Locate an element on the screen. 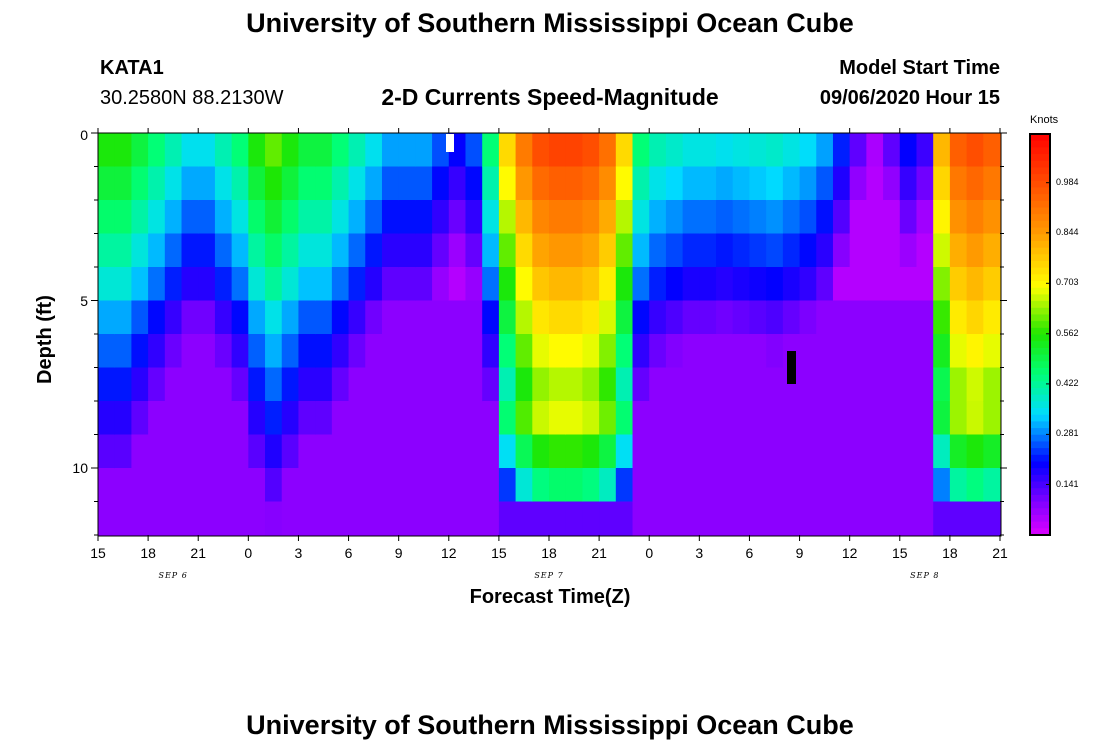 This screenshot has width=1100, height=750. x-tick-label: 6 is located at coordinates (348, 553).